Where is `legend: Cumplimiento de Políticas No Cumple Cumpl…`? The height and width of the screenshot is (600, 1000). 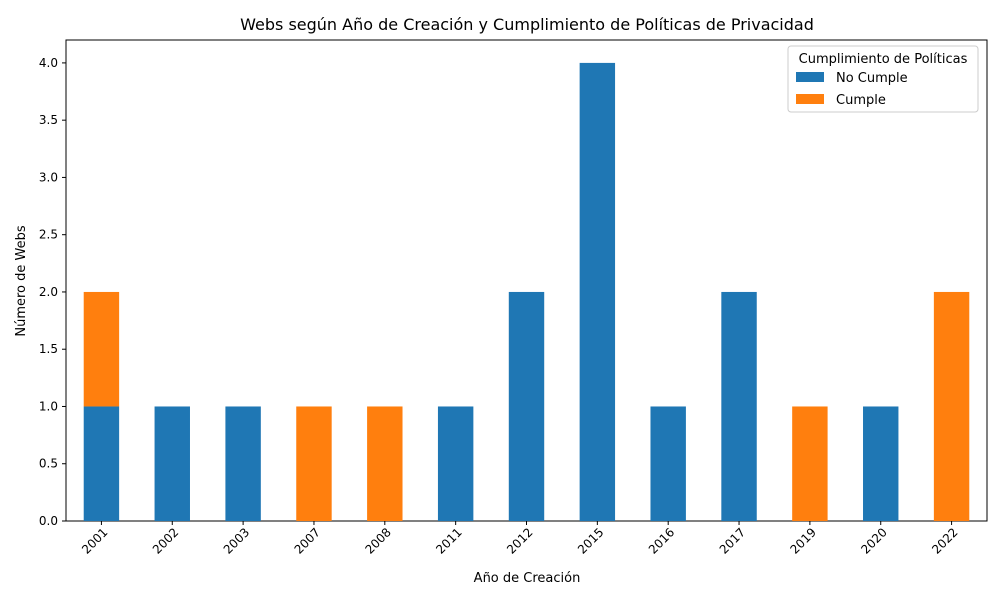
legend: Cumplimiento de Políticas No Cumple Cumpl… is located at coordinates (883, 79).